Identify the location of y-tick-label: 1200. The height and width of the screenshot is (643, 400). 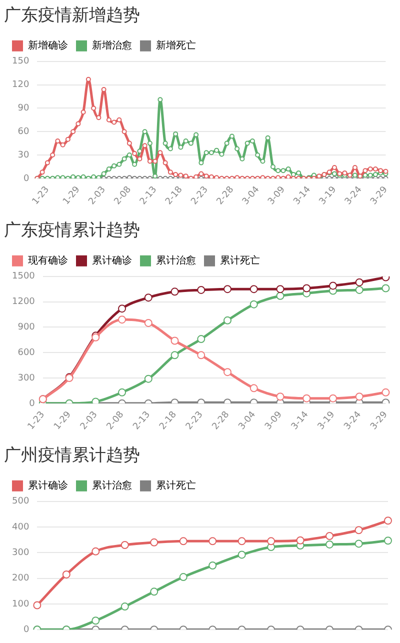
(24, 302).